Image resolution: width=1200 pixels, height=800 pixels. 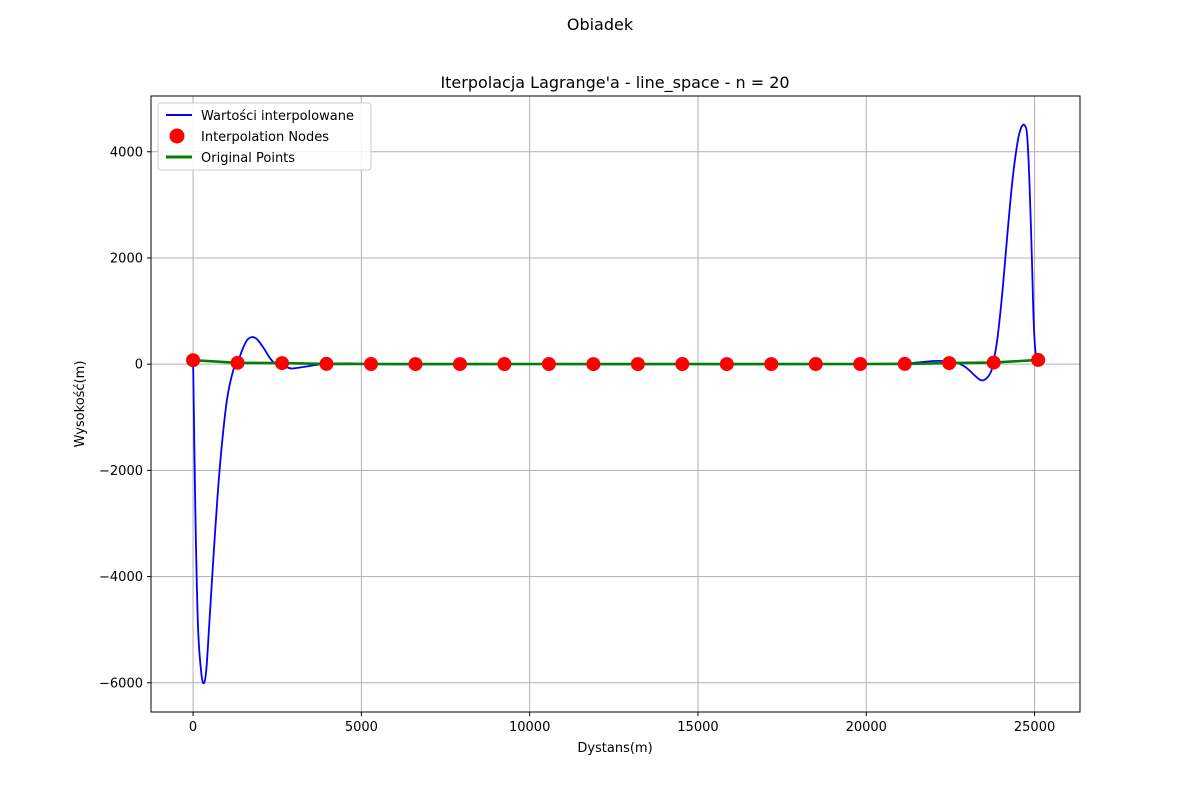 I want to click on legend-box, so click(x=264, y=136).